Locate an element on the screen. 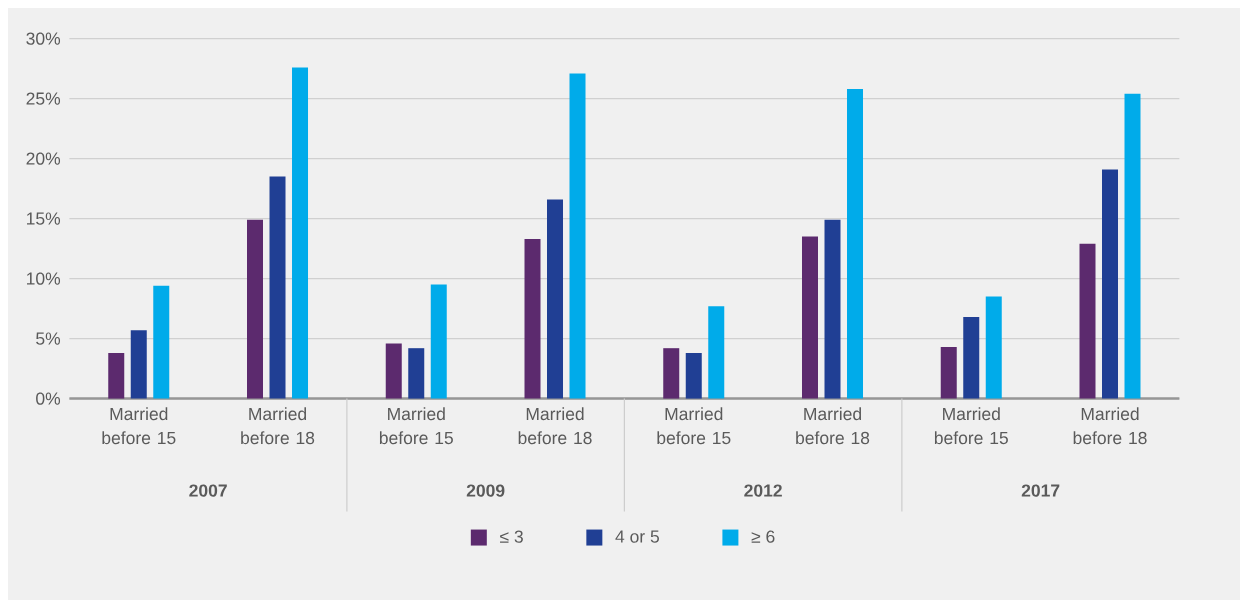 Image resolution: width=1245 pixels, height=605 pixels. y-tick-label: 10% is located at coordinates (44, 278).